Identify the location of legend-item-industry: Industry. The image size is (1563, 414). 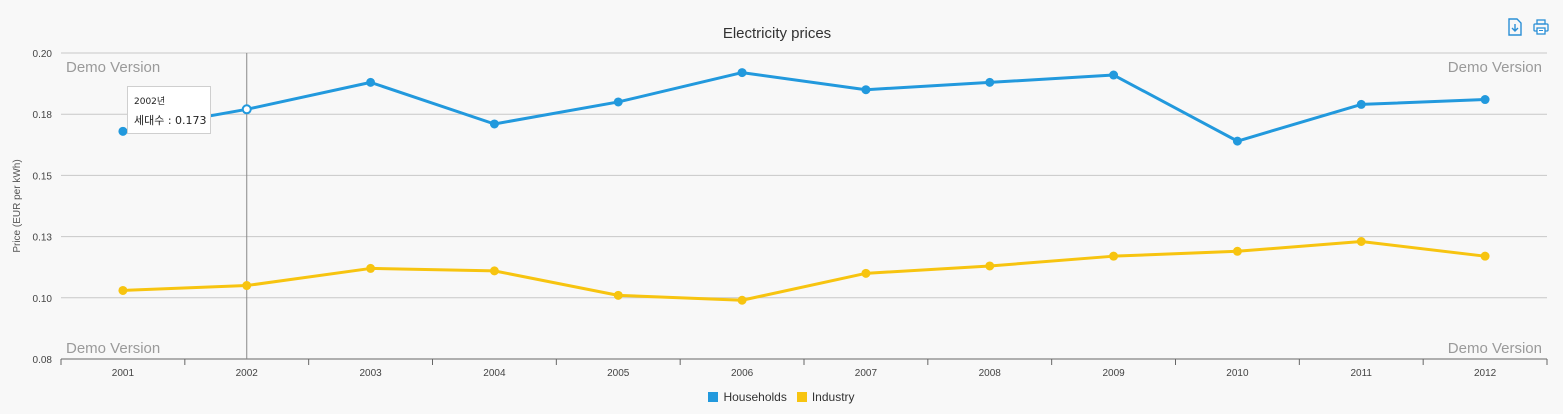
(825, 397).